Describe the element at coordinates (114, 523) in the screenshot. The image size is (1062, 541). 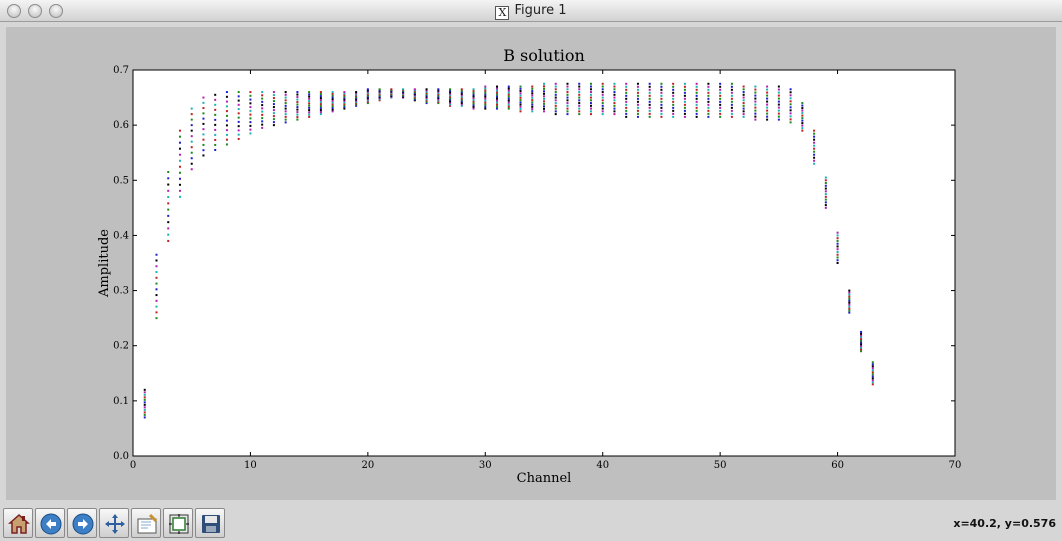
I see `pan-button` at that location.